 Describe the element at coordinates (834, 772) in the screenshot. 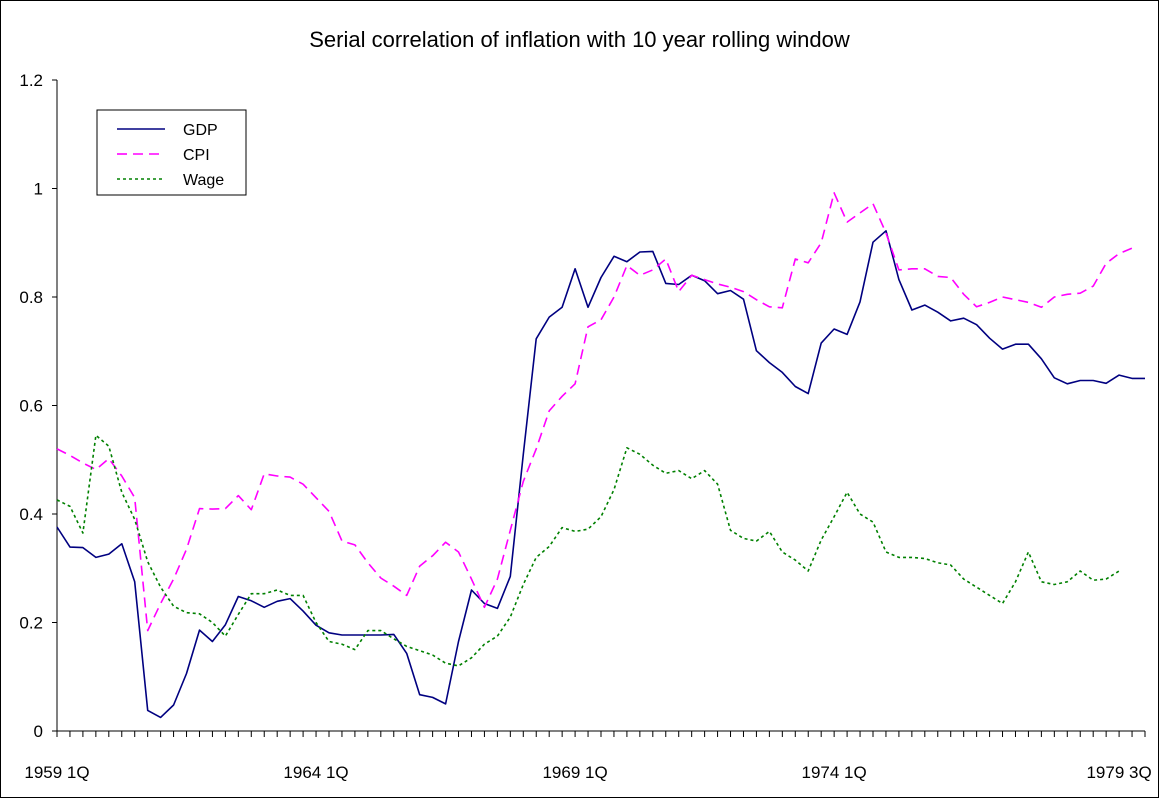

I see `x-tick-label: 1974 1Q` at that location.